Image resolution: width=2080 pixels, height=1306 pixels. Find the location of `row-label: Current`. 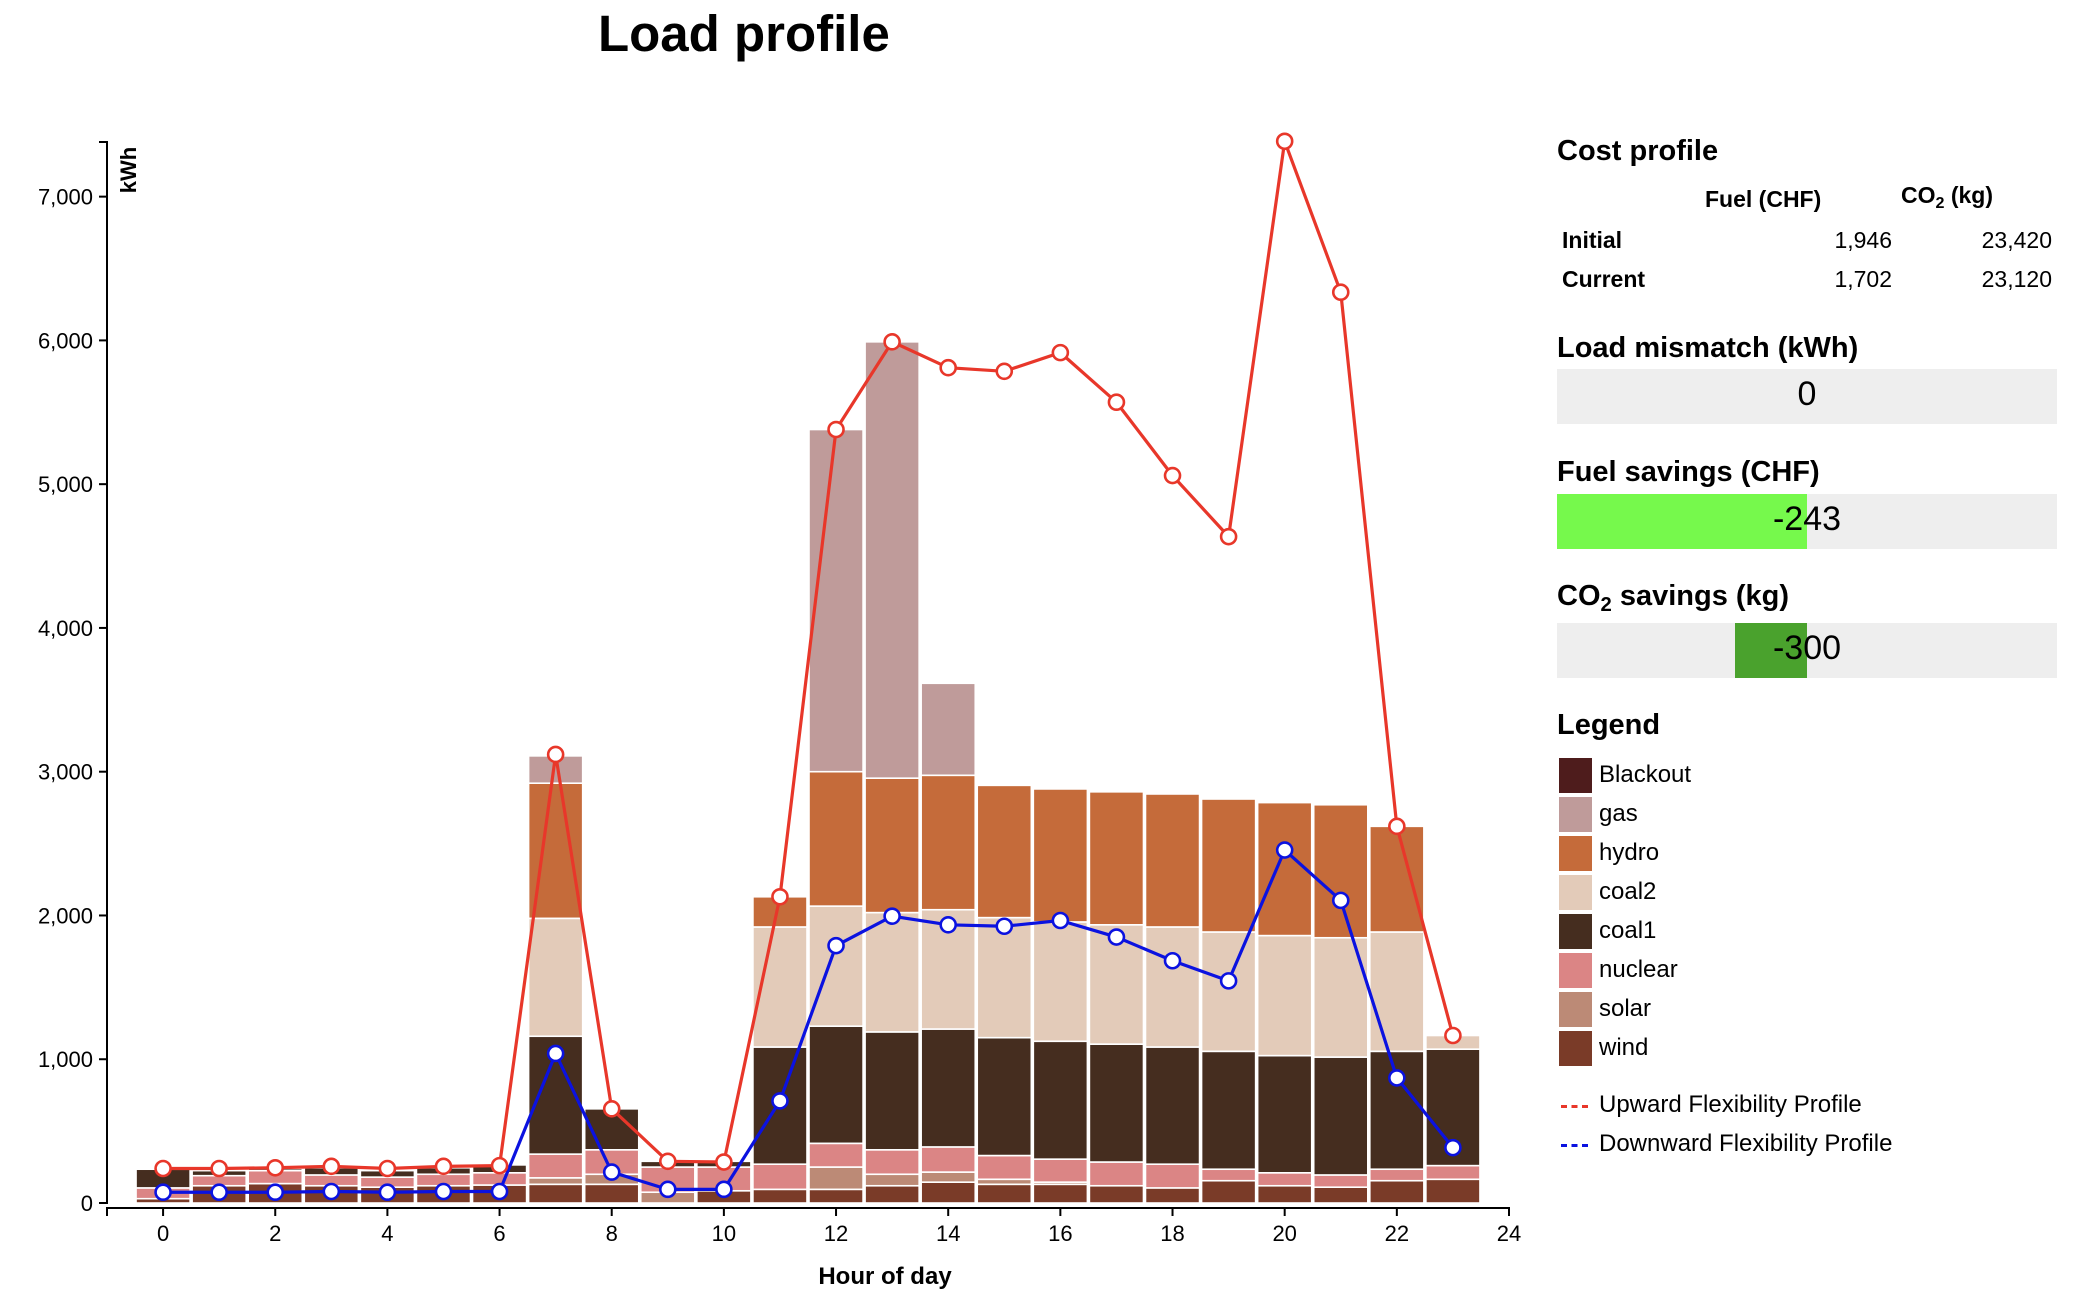

row-label: Current is located at coordinates (1604, 279).